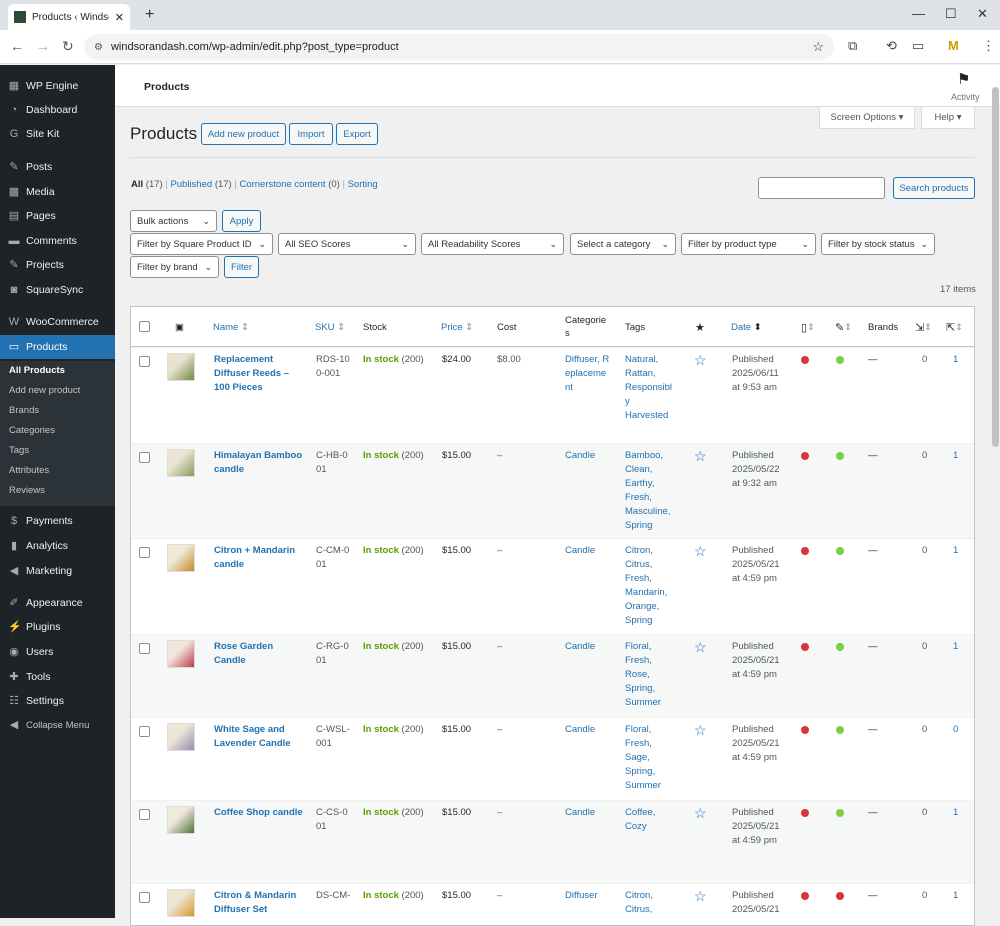  What do you see at coordinates (57, 167) in the screenshot?
I see `sidebar-item-posts: ✎ Posts` at bounding box center [57, 167].